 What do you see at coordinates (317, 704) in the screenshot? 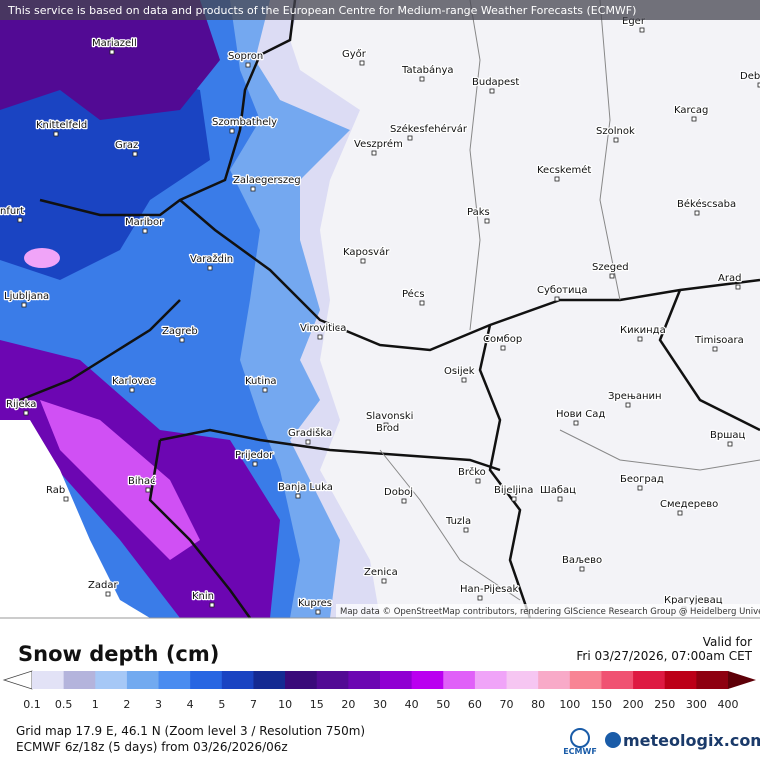
I see `colorbar-tick: 15` at bounding box center [317, 704].